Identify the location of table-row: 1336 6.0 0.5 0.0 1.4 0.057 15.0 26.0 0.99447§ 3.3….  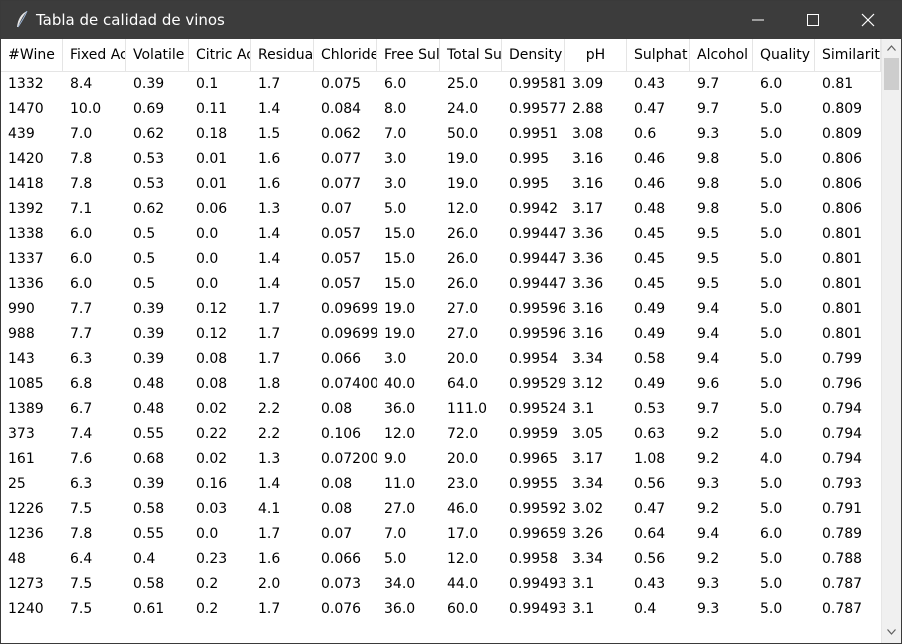
(441, 284).